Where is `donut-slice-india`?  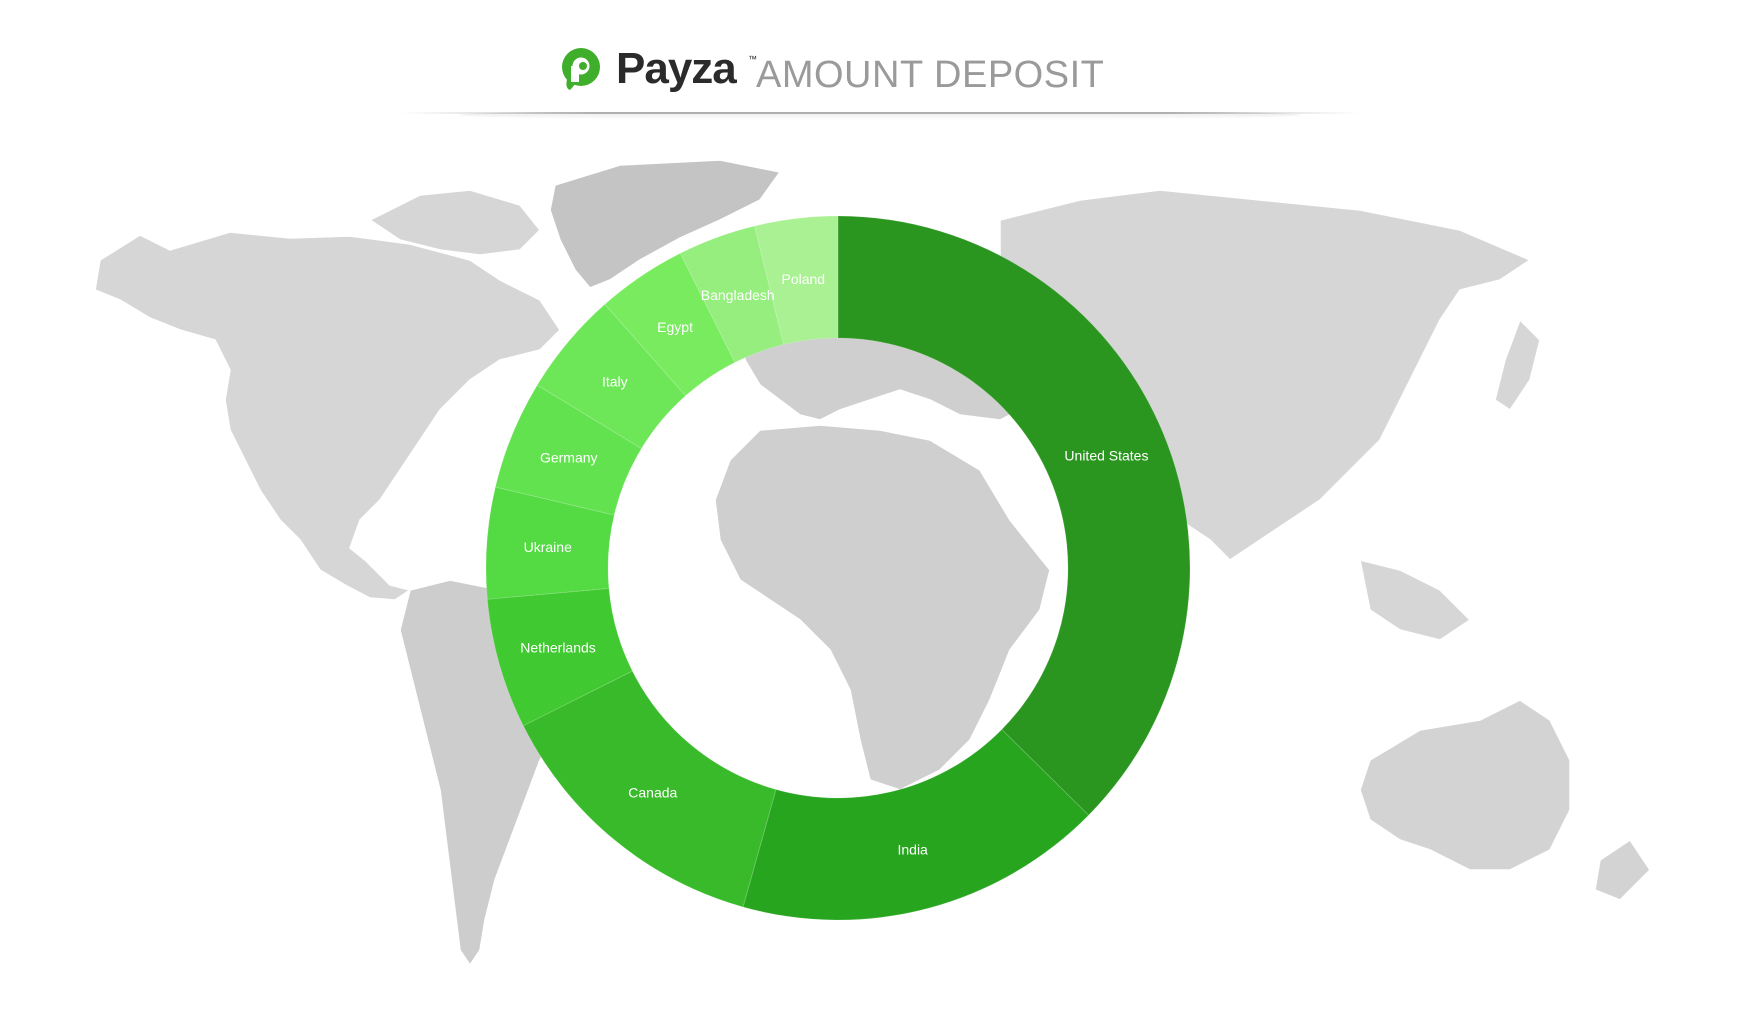
donut-slice-india is located at coordinates (916, 824).